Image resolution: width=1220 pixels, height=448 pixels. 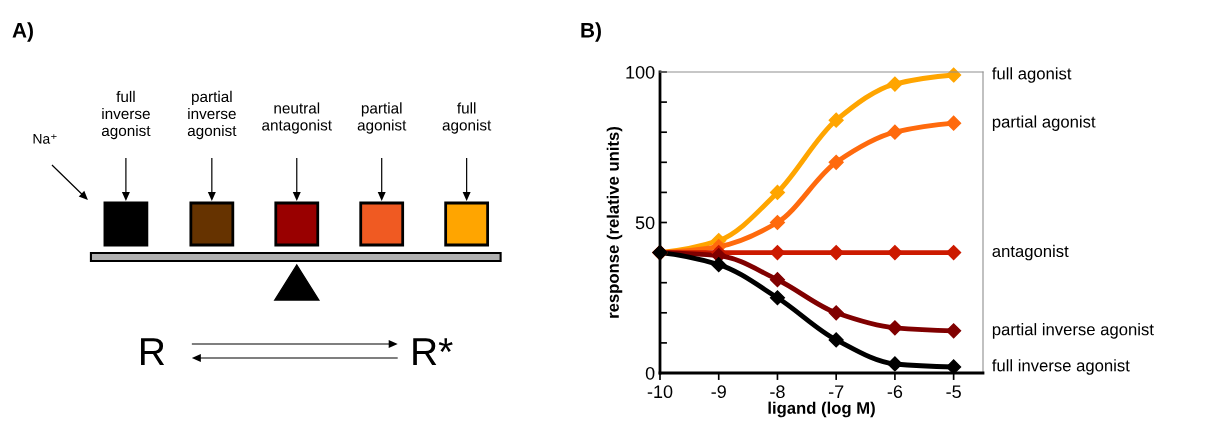 What do you see at coordinates (22, 32) in the screenshot?
I see `text: A)` at bounding box center [22, 32].